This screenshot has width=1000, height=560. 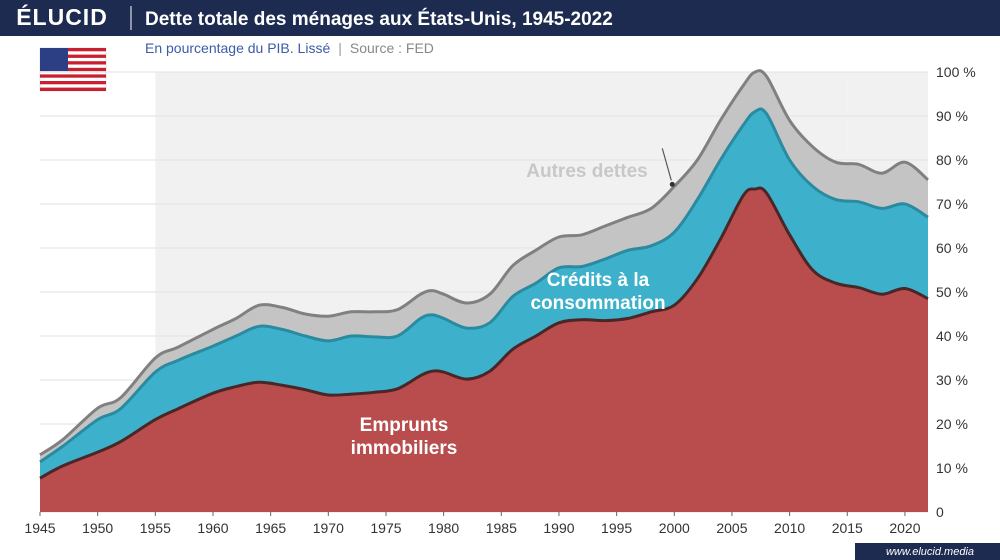 I want to click on footer-url: www.elucid.media, so click(x=930, y=552).